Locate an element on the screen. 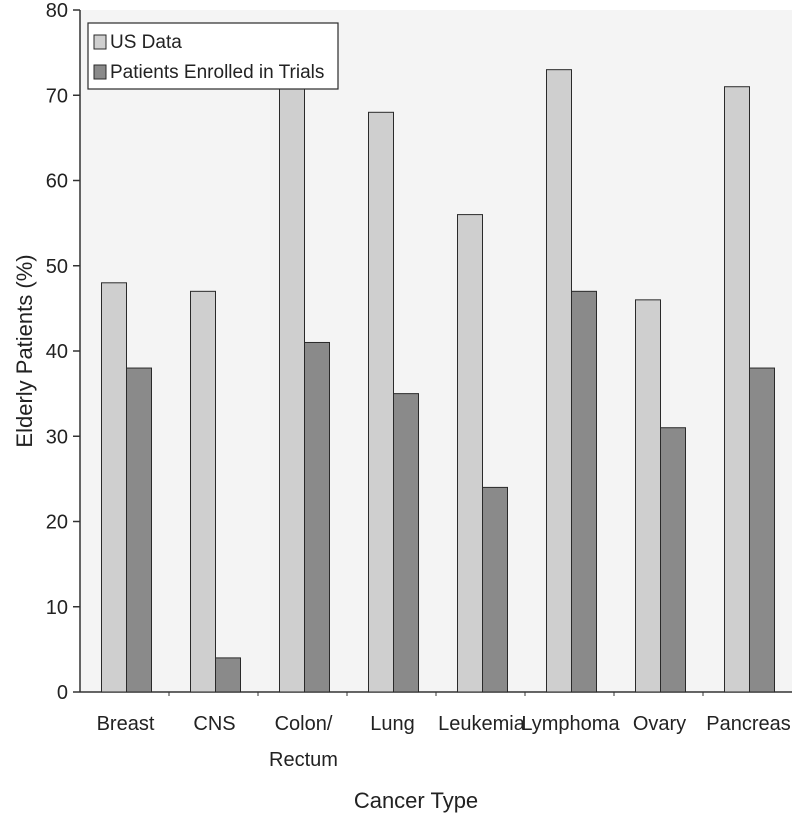 The width and height of the screenshot is (796, 821). y-tick-label: 40 is located at coordinates (57, 352).